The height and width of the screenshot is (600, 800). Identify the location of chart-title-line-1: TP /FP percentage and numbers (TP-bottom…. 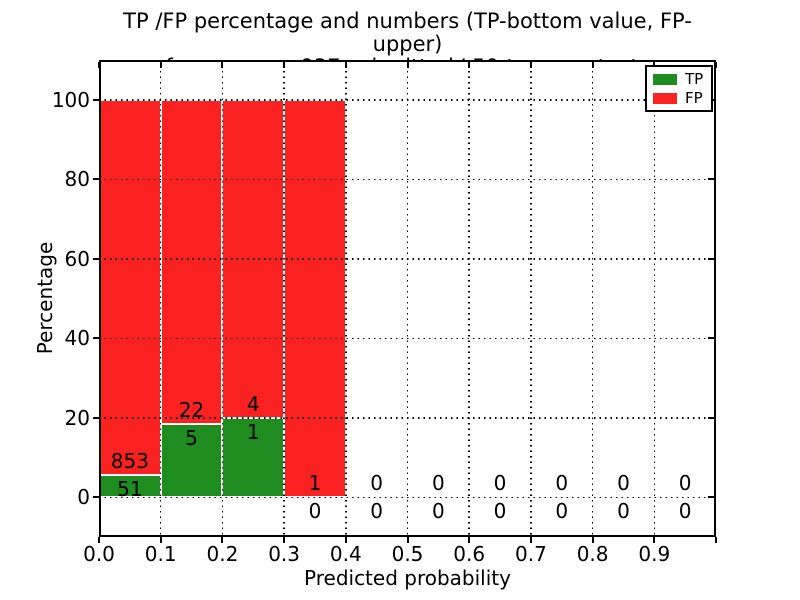
(407, 32).